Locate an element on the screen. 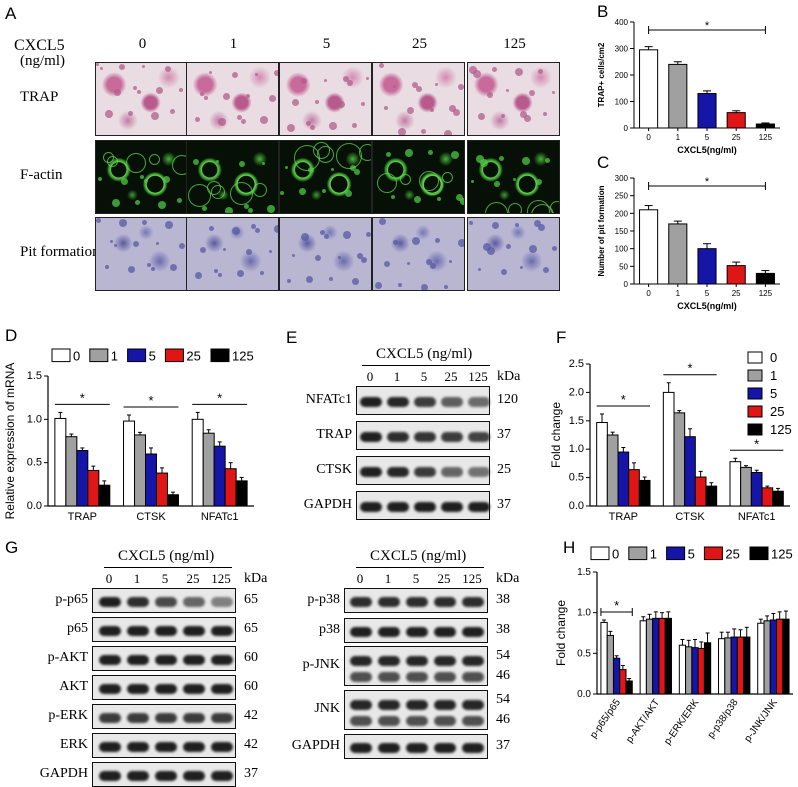 The image size is (798, 787). panel-label-c: C is located at coordinates (603, 162).